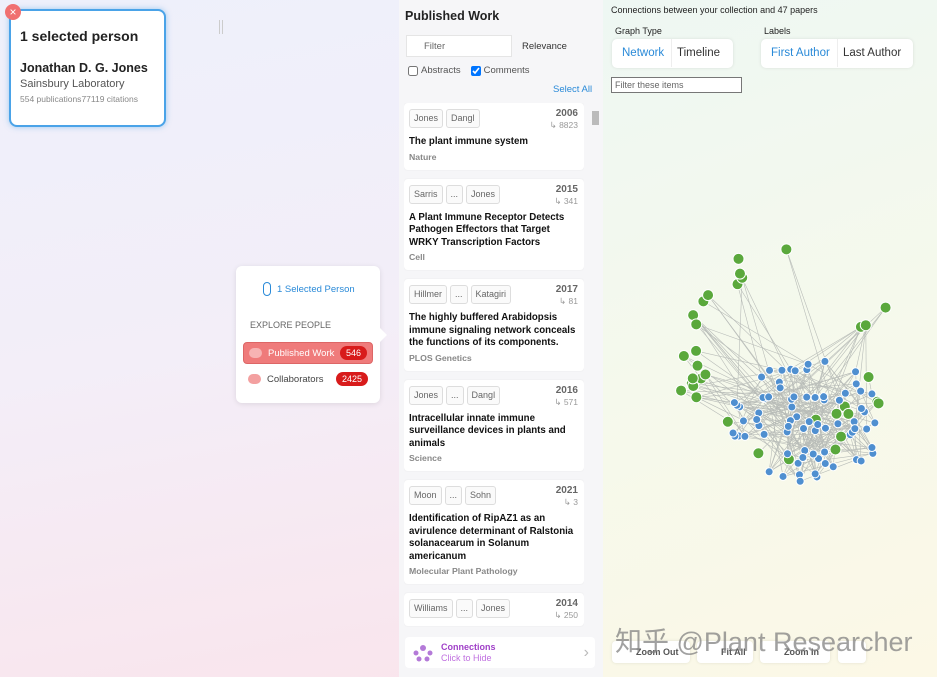  I want to click on connections-bar: Connections Click to Hide ›, so click(500, 652).